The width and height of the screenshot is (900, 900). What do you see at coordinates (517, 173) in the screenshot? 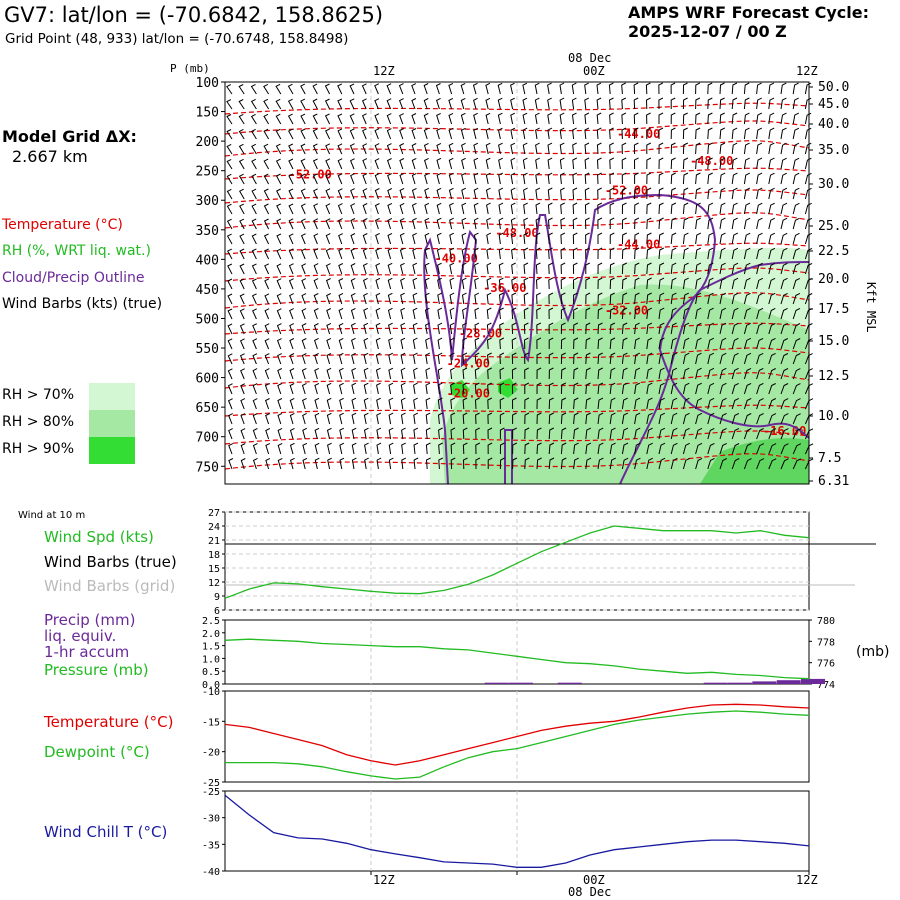
I see `isotherm-line` at bounding box center [517, 173].